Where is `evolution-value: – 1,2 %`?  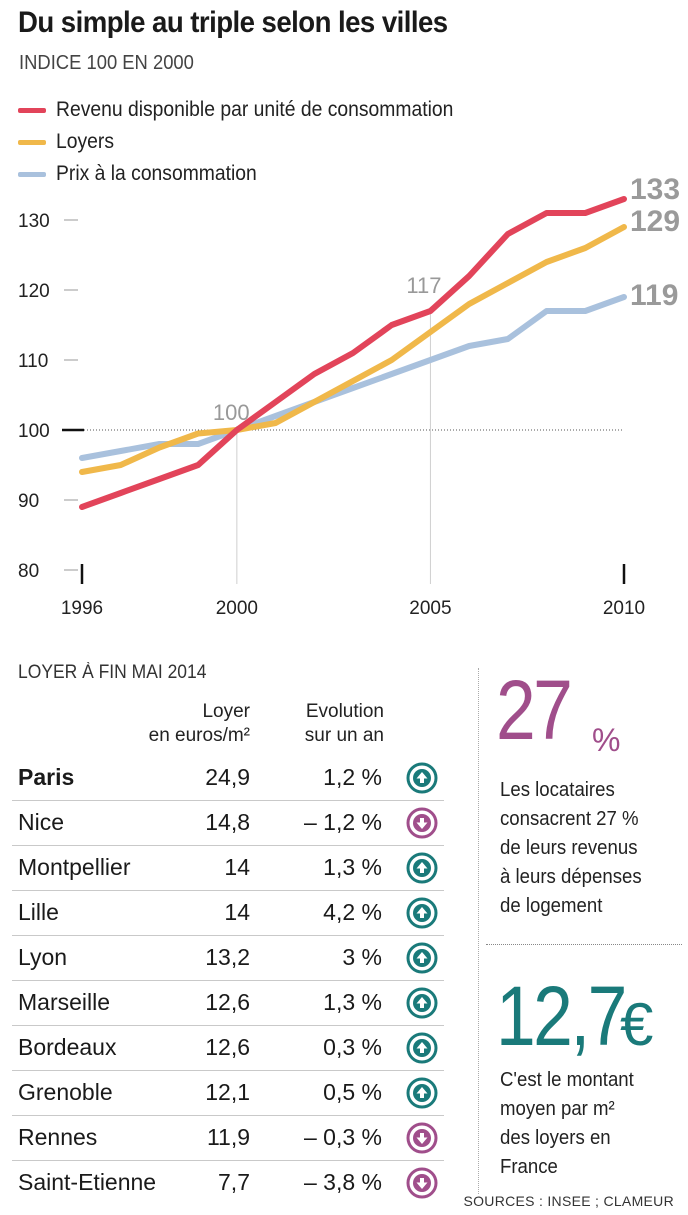
evolution-value: – 1,2 % is located at coordinates (343, 822).